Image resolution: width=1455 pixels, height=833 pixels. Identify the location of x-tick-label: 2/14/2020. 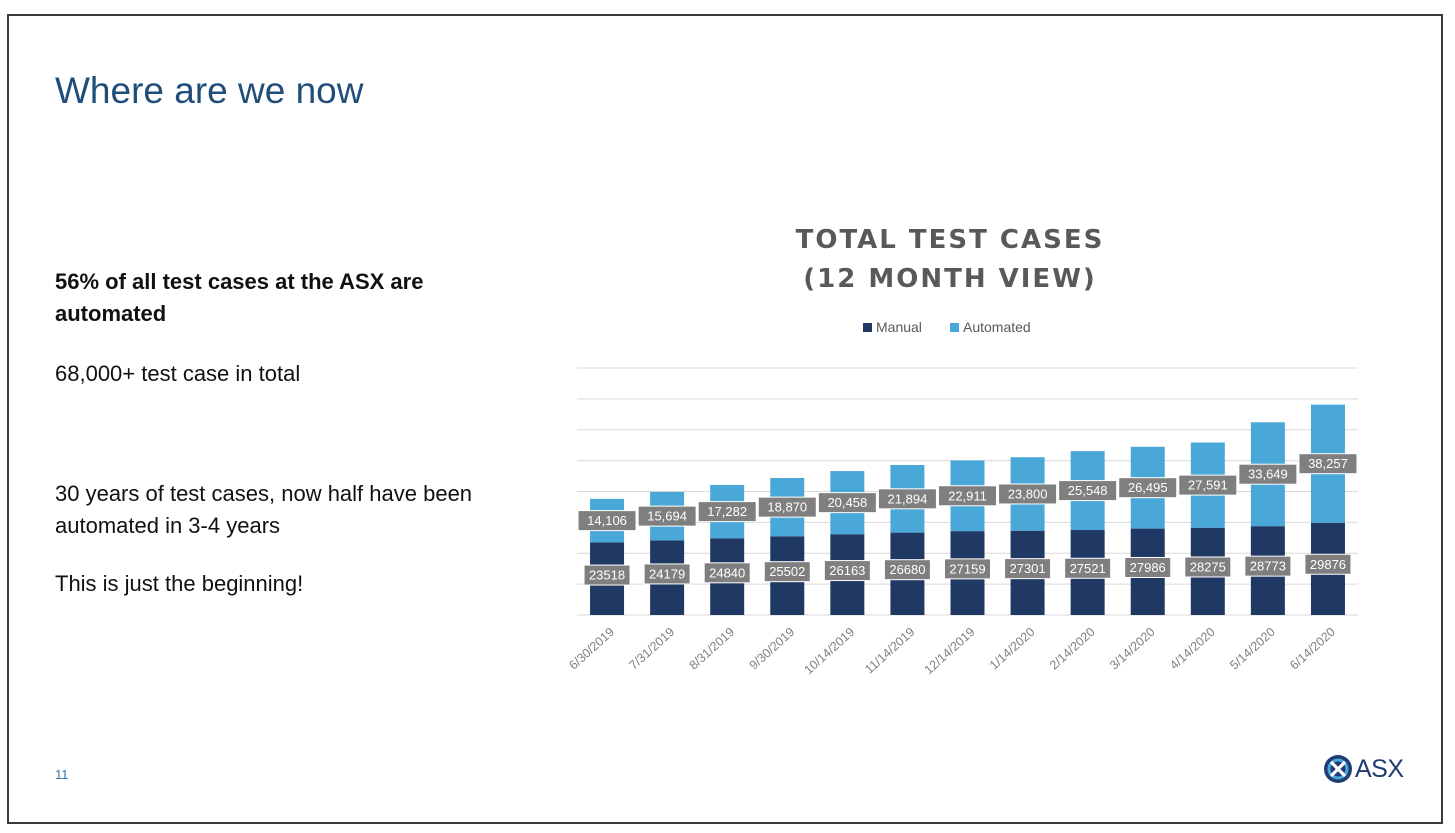
(1072, 649).